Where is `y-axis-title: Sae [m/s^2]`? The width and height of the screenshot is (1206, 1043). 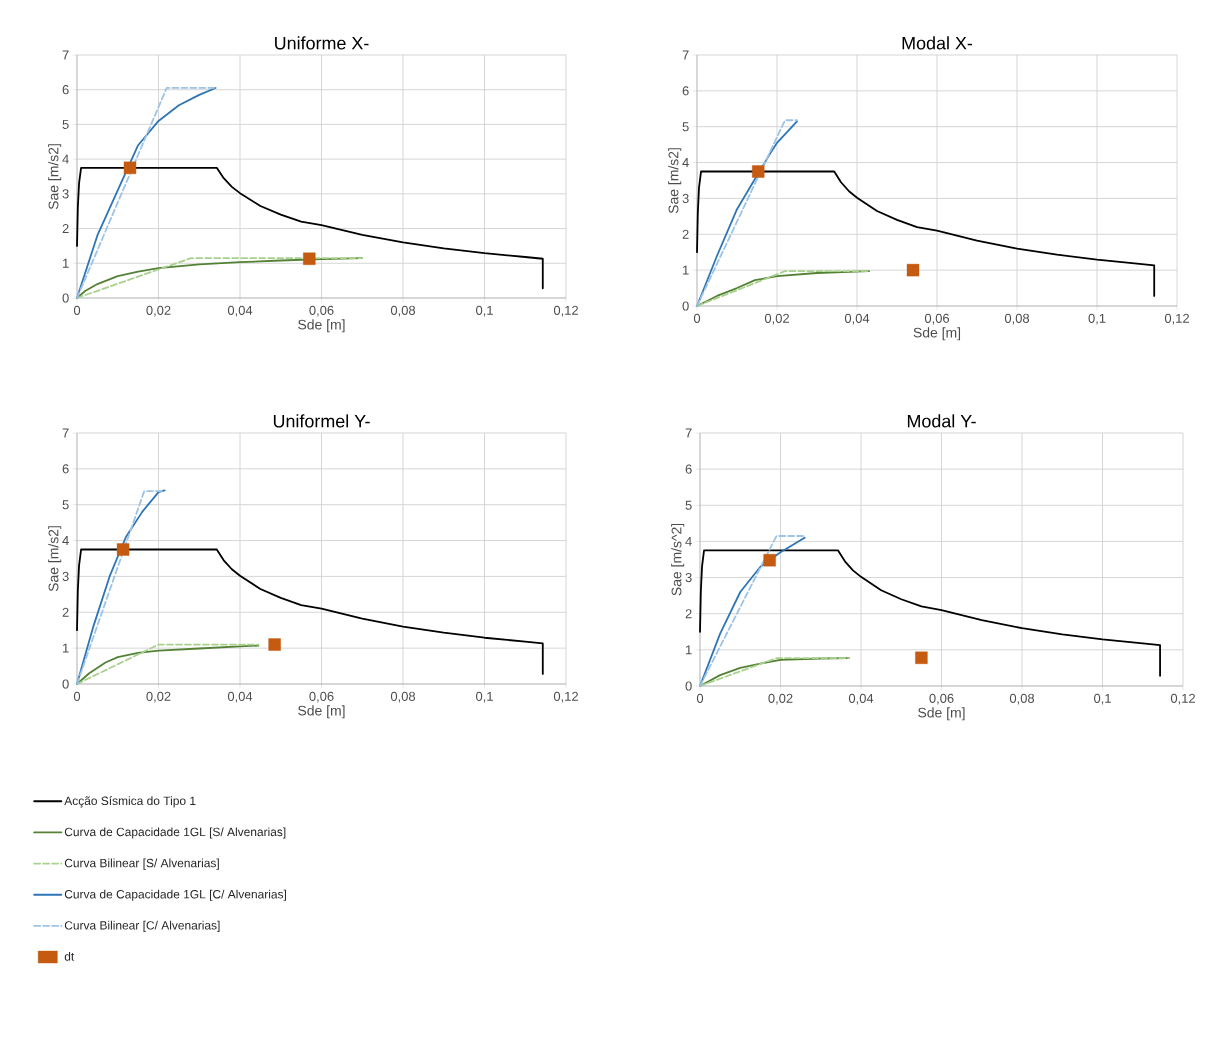
y-axis-title: Sae [m/s^2] is located at coordinates (678, 559).